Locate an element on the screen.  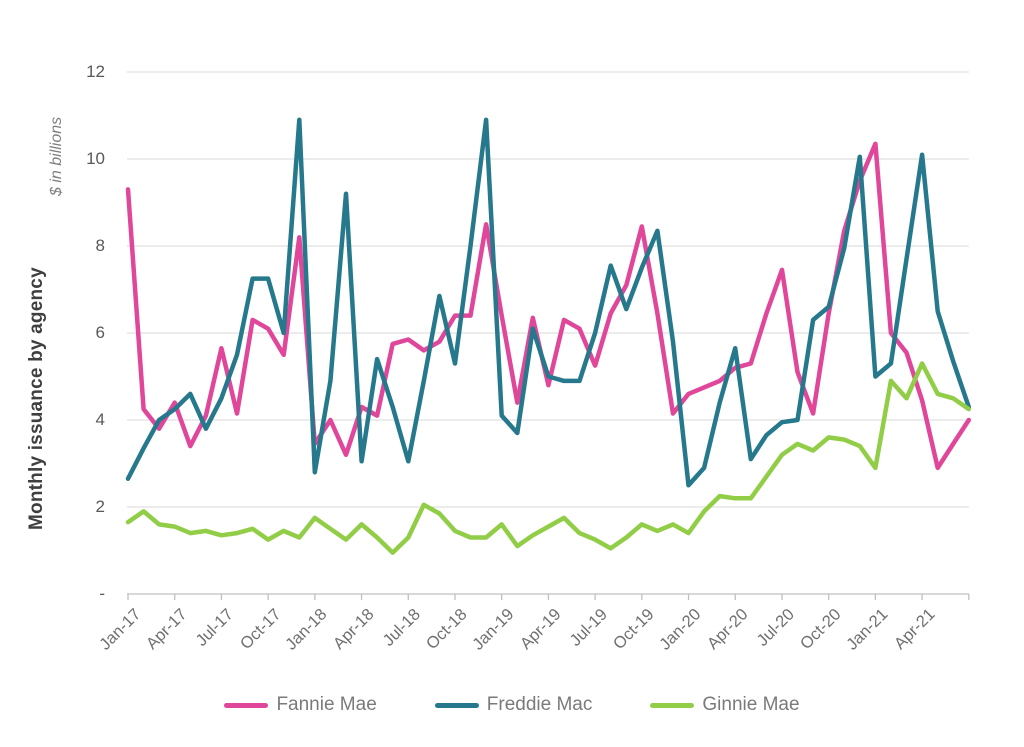
y-axis-units-label: $ in billions is located at coordinates (56, 156).